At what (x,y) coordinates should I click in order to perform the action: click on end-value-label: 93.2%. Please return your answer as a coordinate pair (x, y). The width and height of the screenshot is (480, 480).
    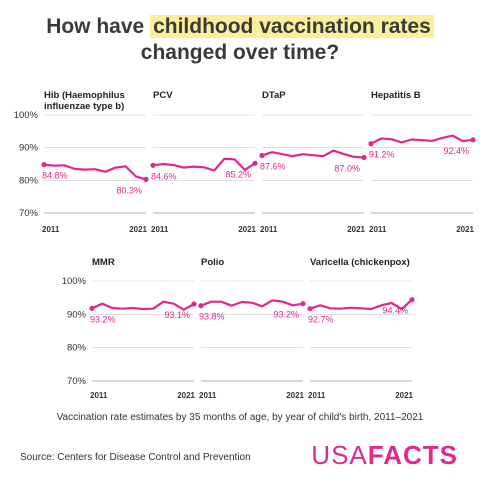
    Looking at the image, I should click on (286, 315).